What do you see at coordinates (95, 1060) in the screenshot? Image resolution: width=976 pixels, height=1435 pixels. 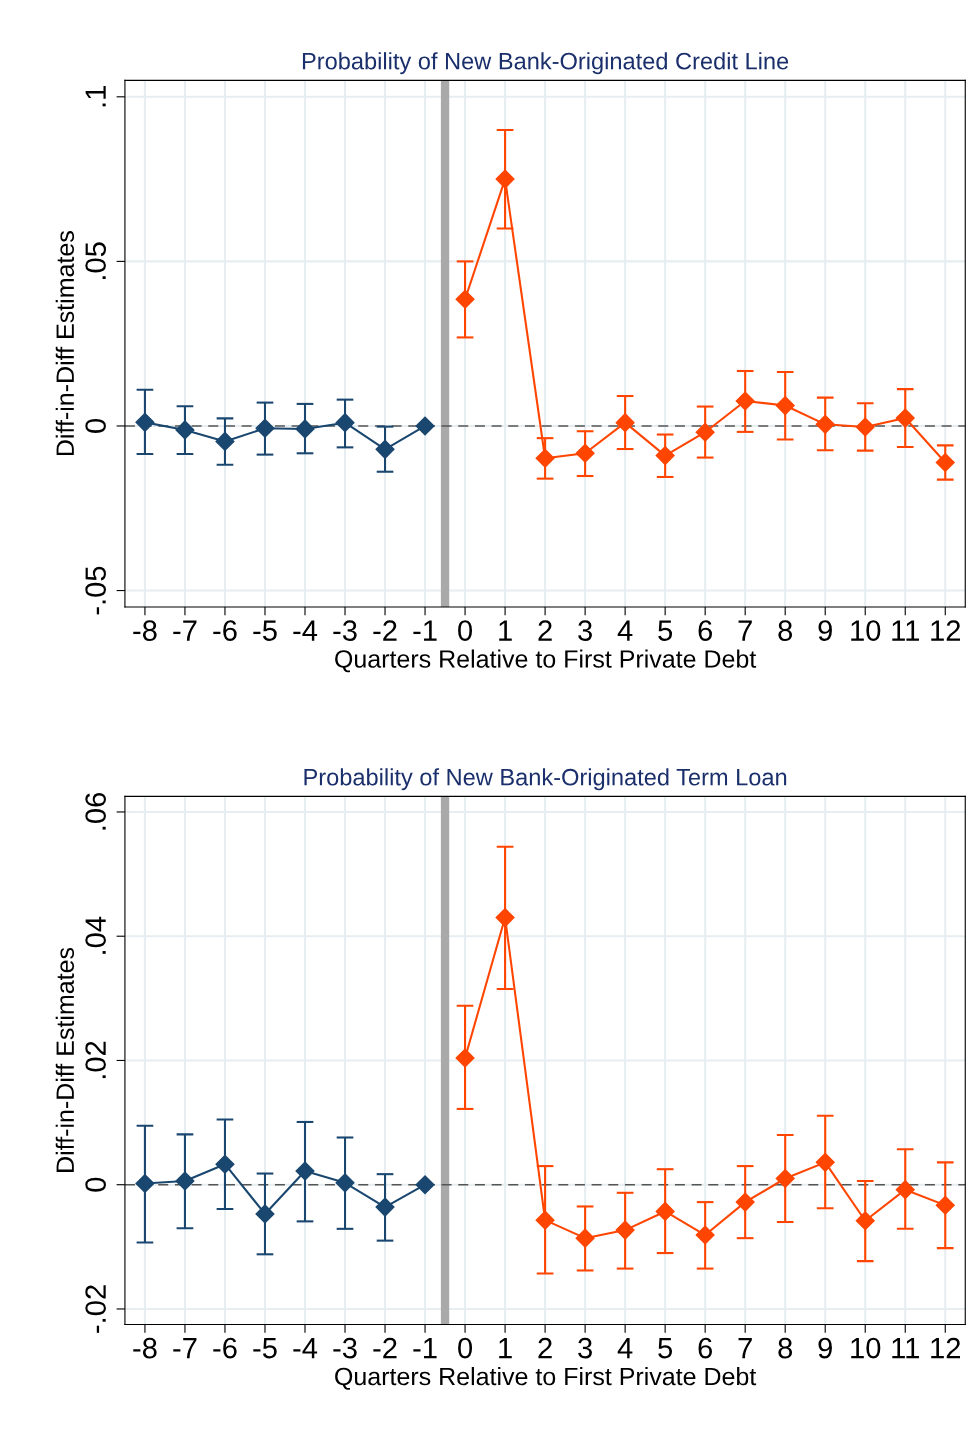 I see `y-tick-label: .02` at bounding box center [95, 1060].